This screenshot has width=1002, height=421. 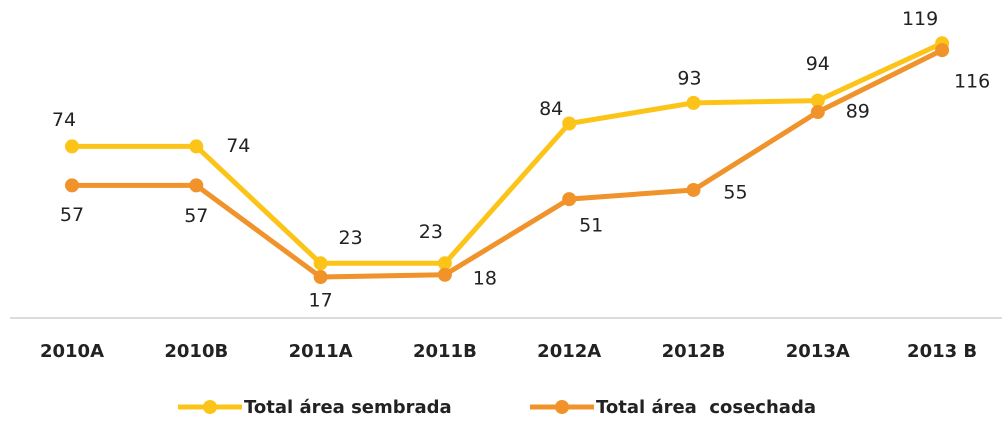 What do you see at coordinates (858, 112) in the screenshot?
I see `data-label: 89` at bounding box center [858, 112].